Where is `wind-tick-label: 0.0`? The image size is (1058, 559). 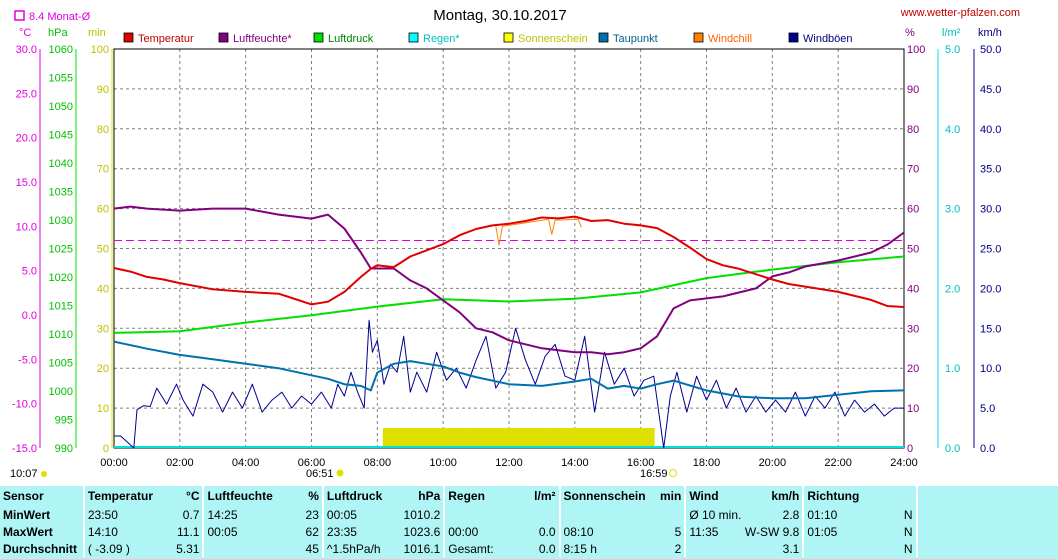 wind-tick-label: 0.0 is located at coordinates (987, 449).